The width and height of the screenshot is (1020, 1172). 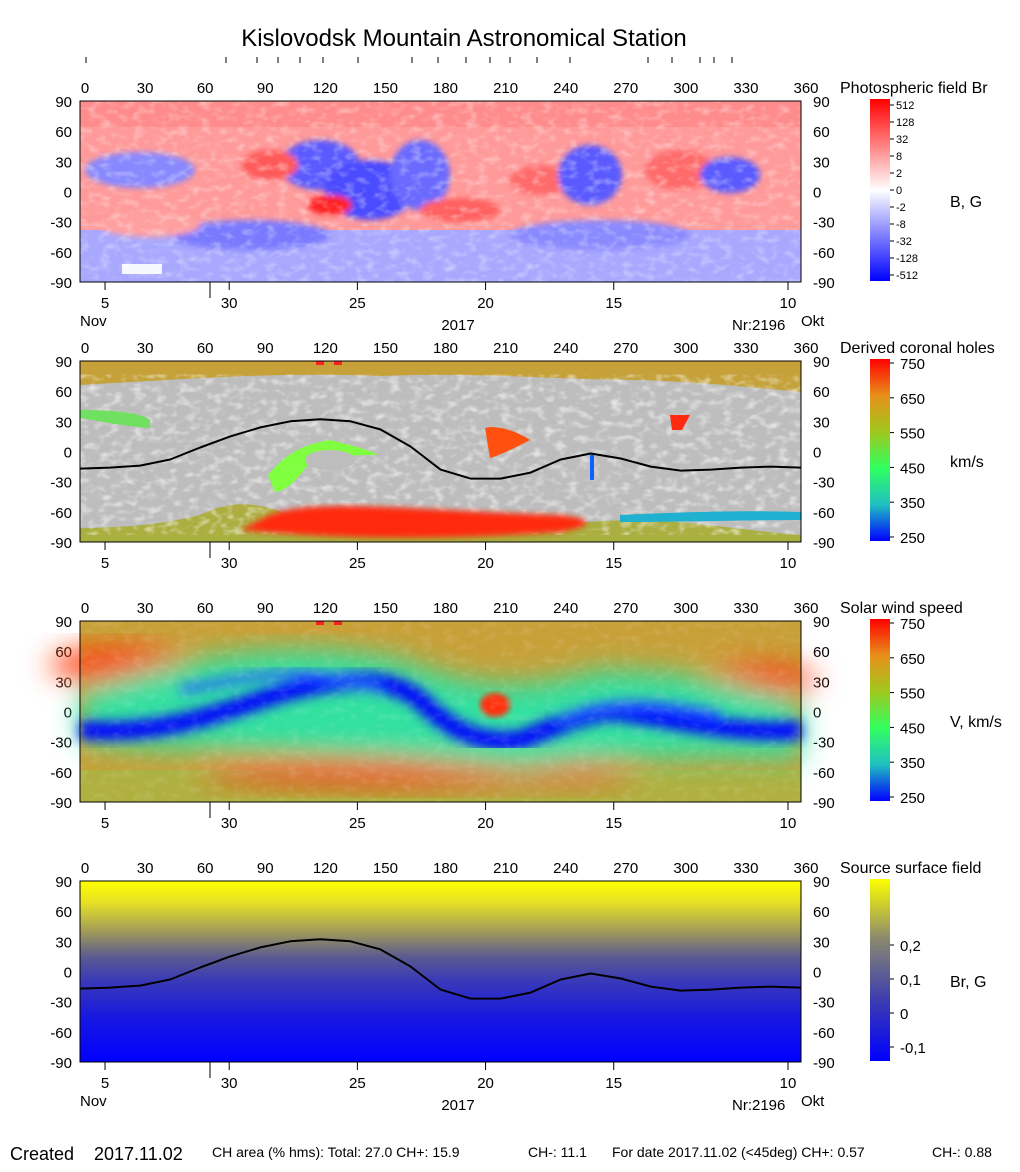 I want to click on colorbar-label: -32, so click(x=904, y=242).